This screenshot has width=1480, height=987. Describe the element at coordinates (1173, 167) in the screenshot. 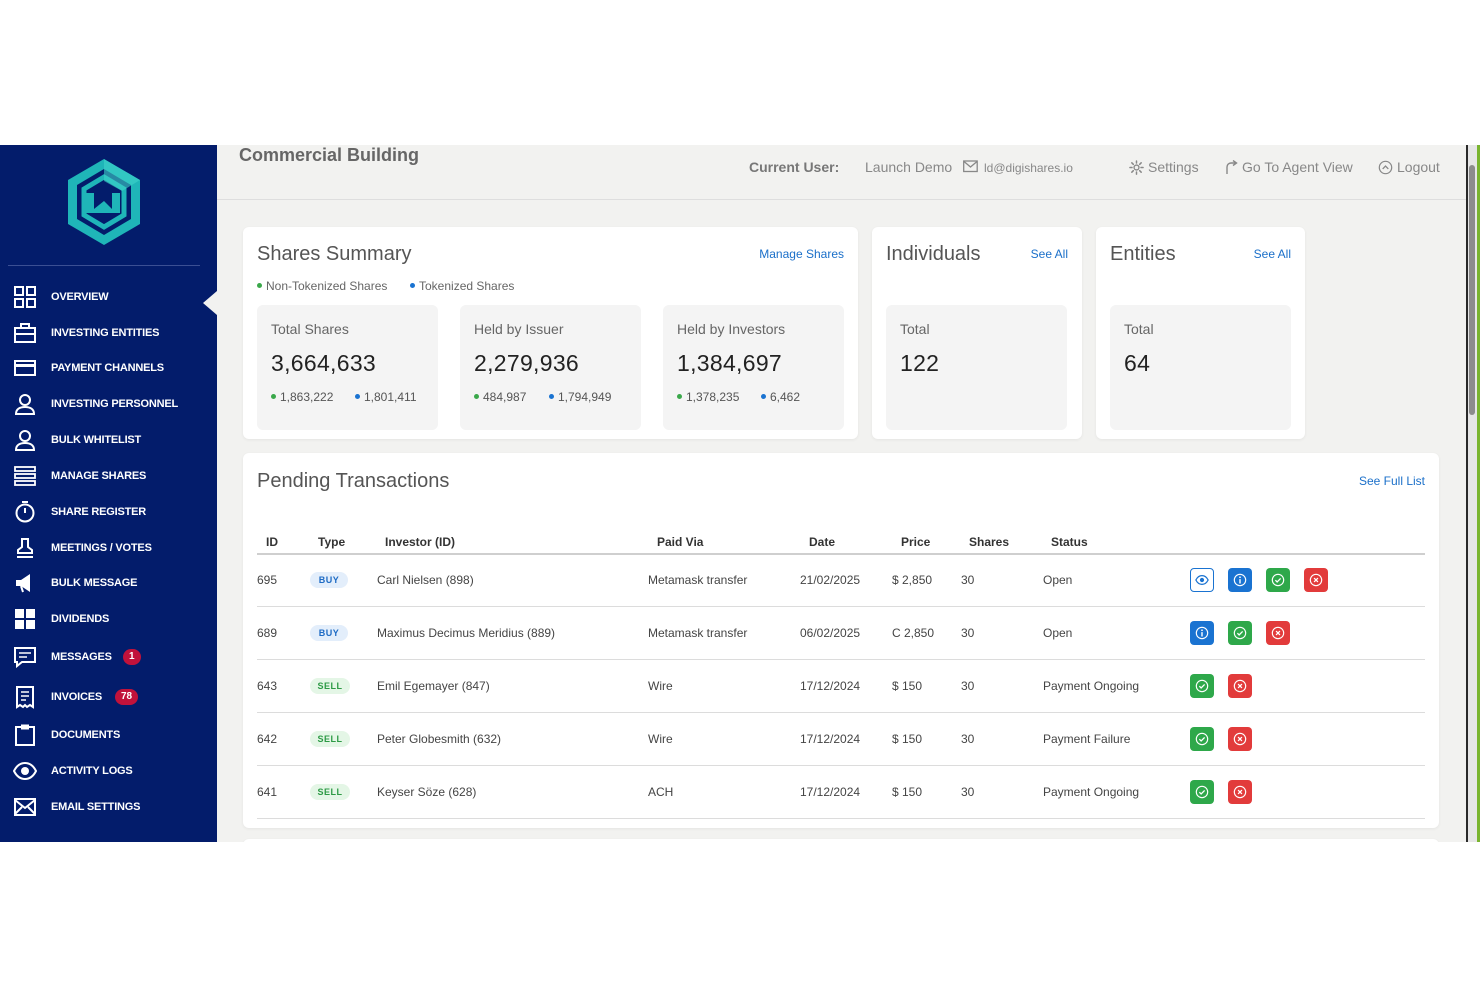

I see `settings-link: Settings` at that location.